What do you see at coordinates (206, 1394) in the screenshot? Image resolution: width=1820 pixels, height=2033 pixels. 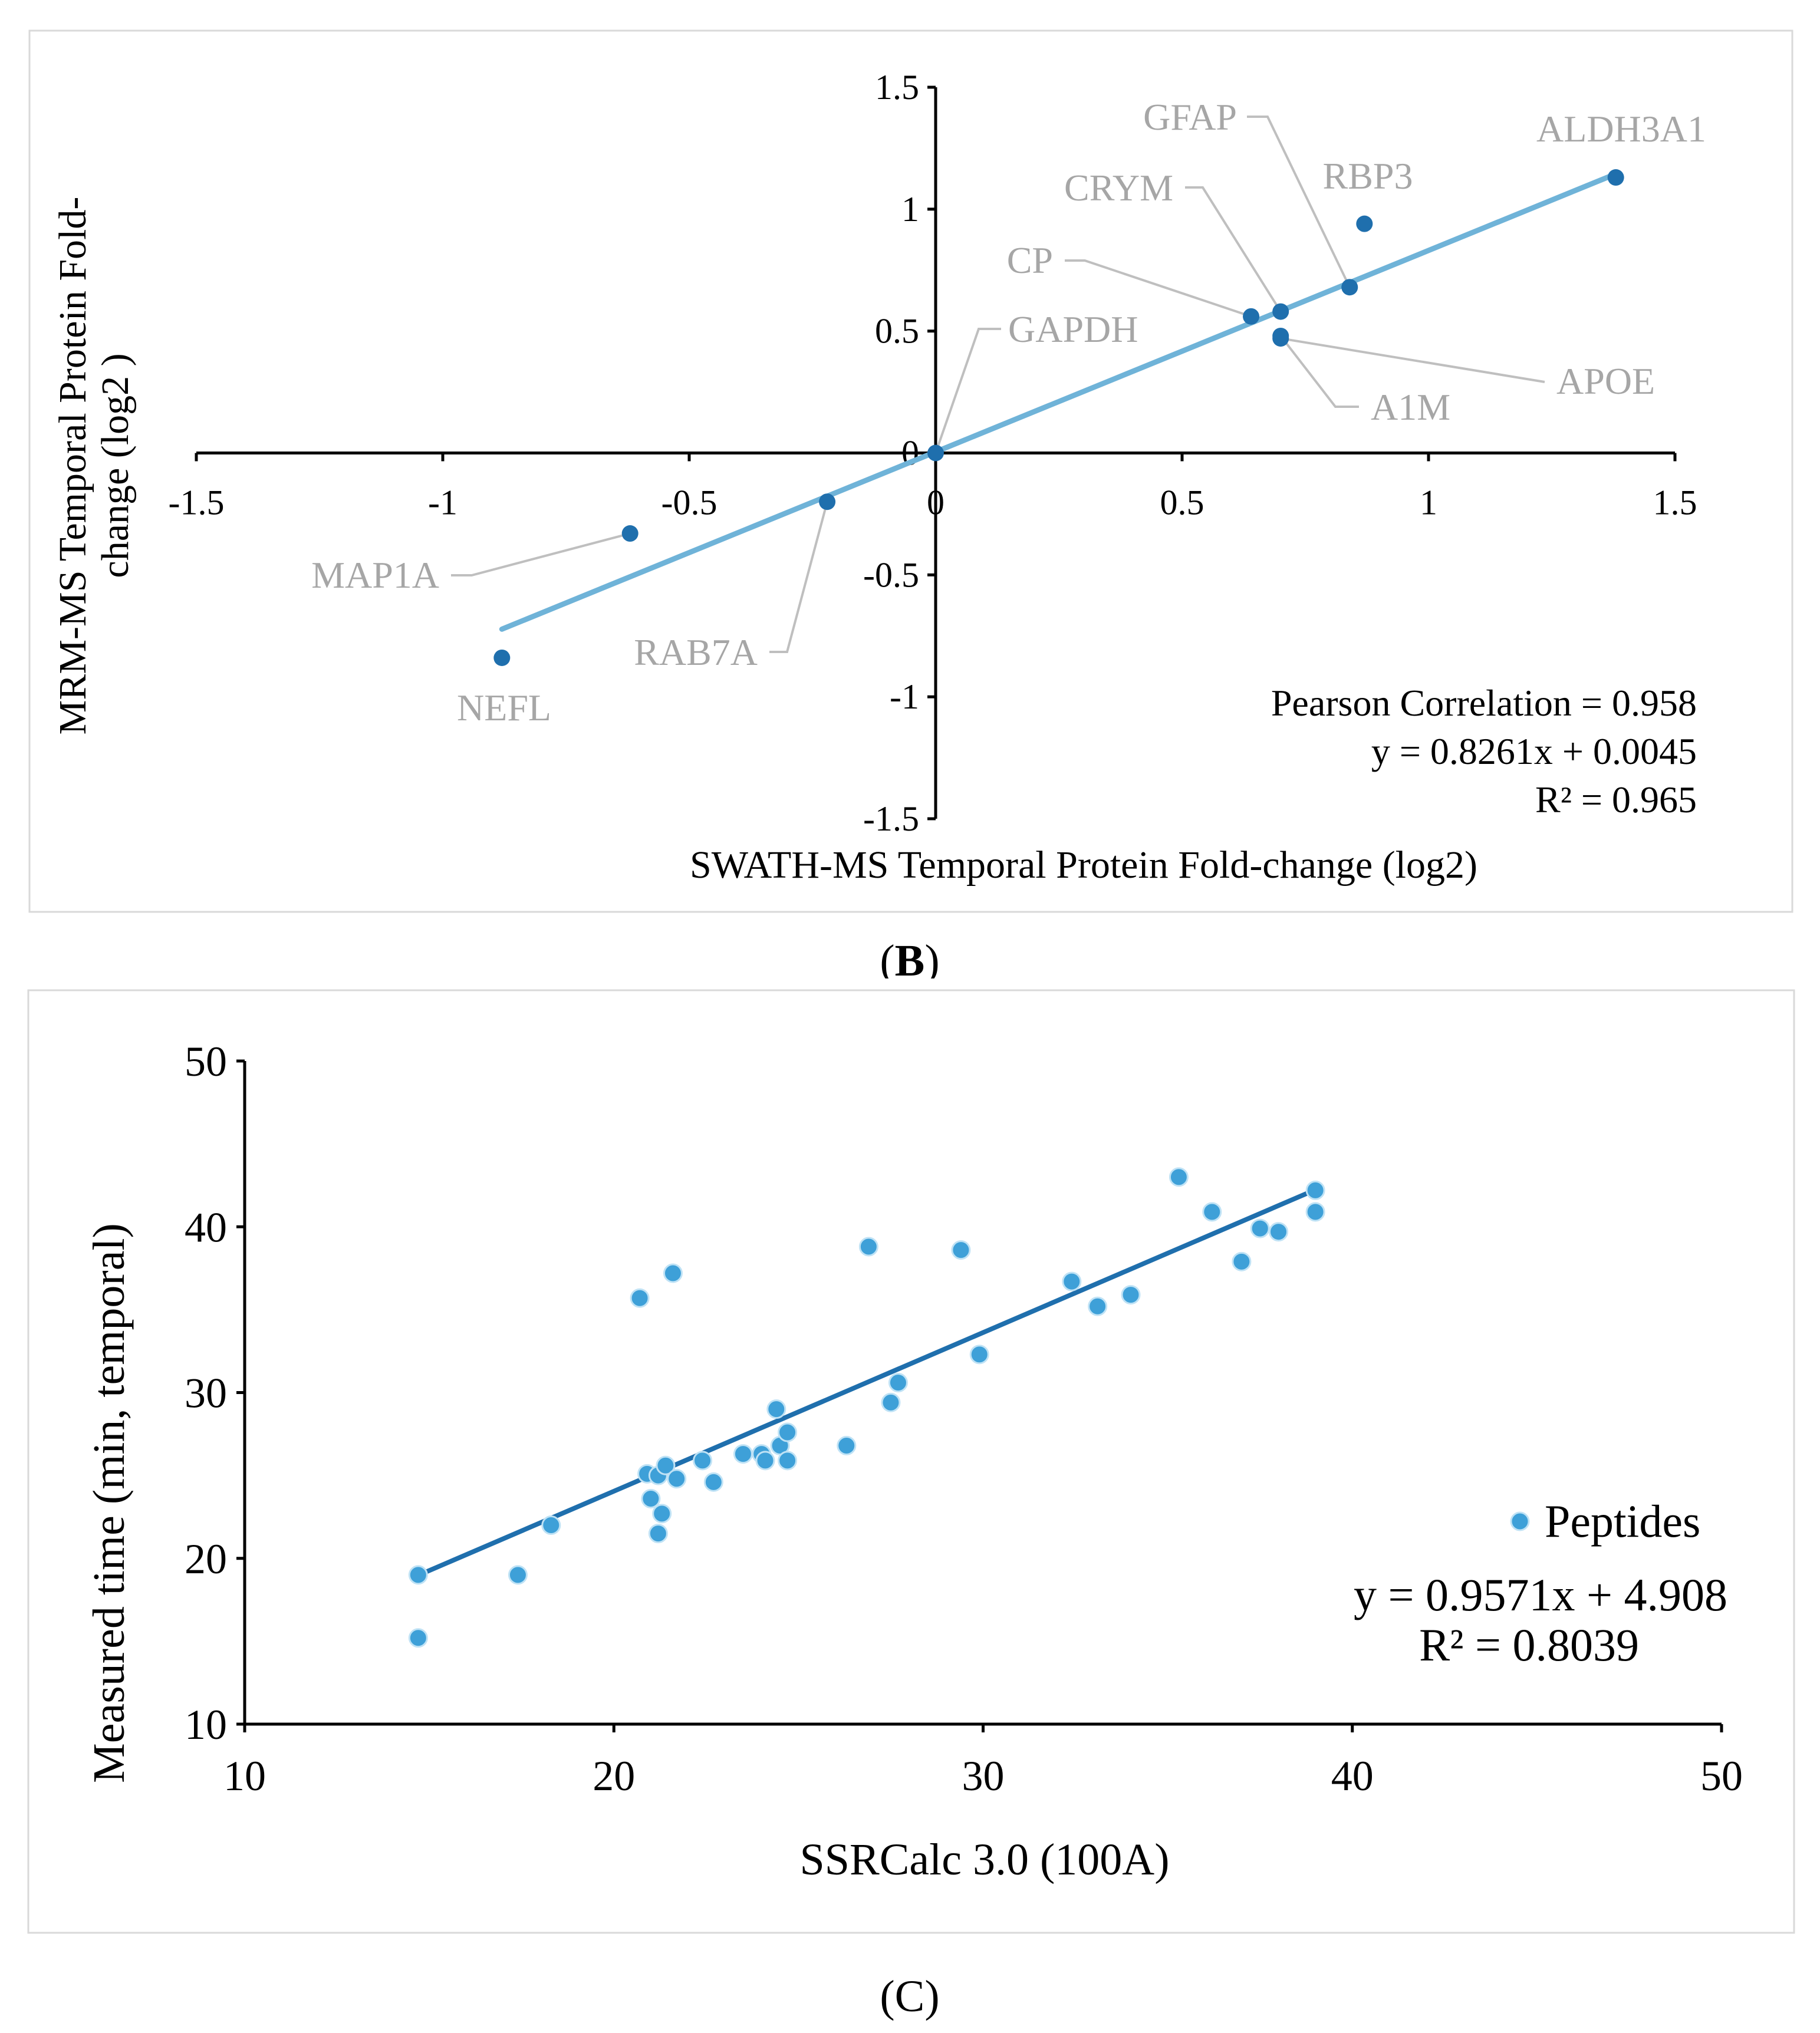 I see `chart-c-y-tick-label: 30` at bounding box center [206, 1394].